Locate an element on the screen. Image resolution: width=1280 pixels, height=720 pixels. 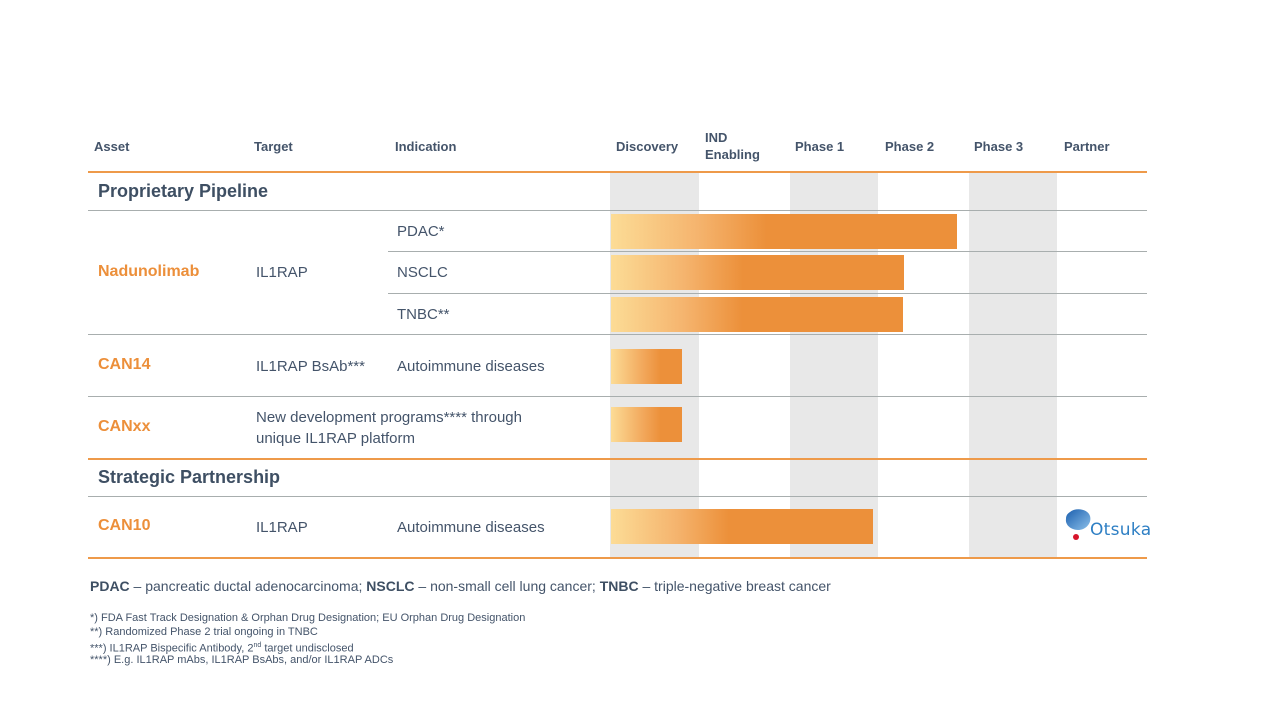
partner-logo-otsuka: Otsuka is located at coordinates (1108, 525).